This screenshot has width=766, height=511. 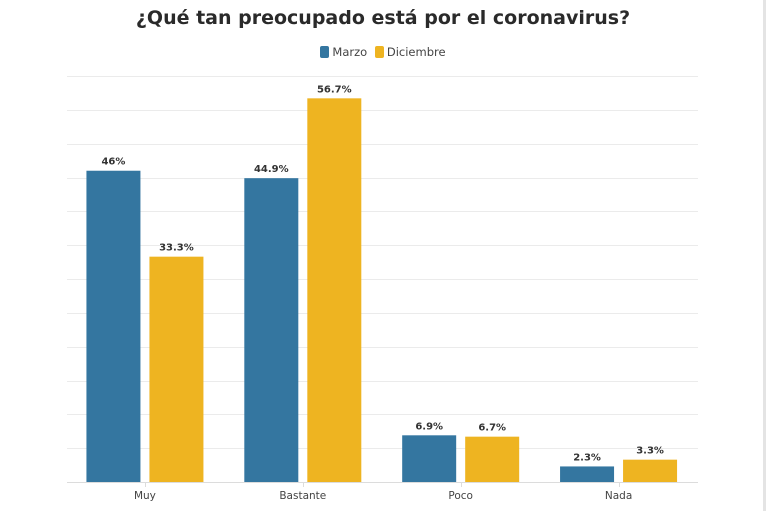 I want to click on legend-swatch-marzo, so click(x=325, y=52).